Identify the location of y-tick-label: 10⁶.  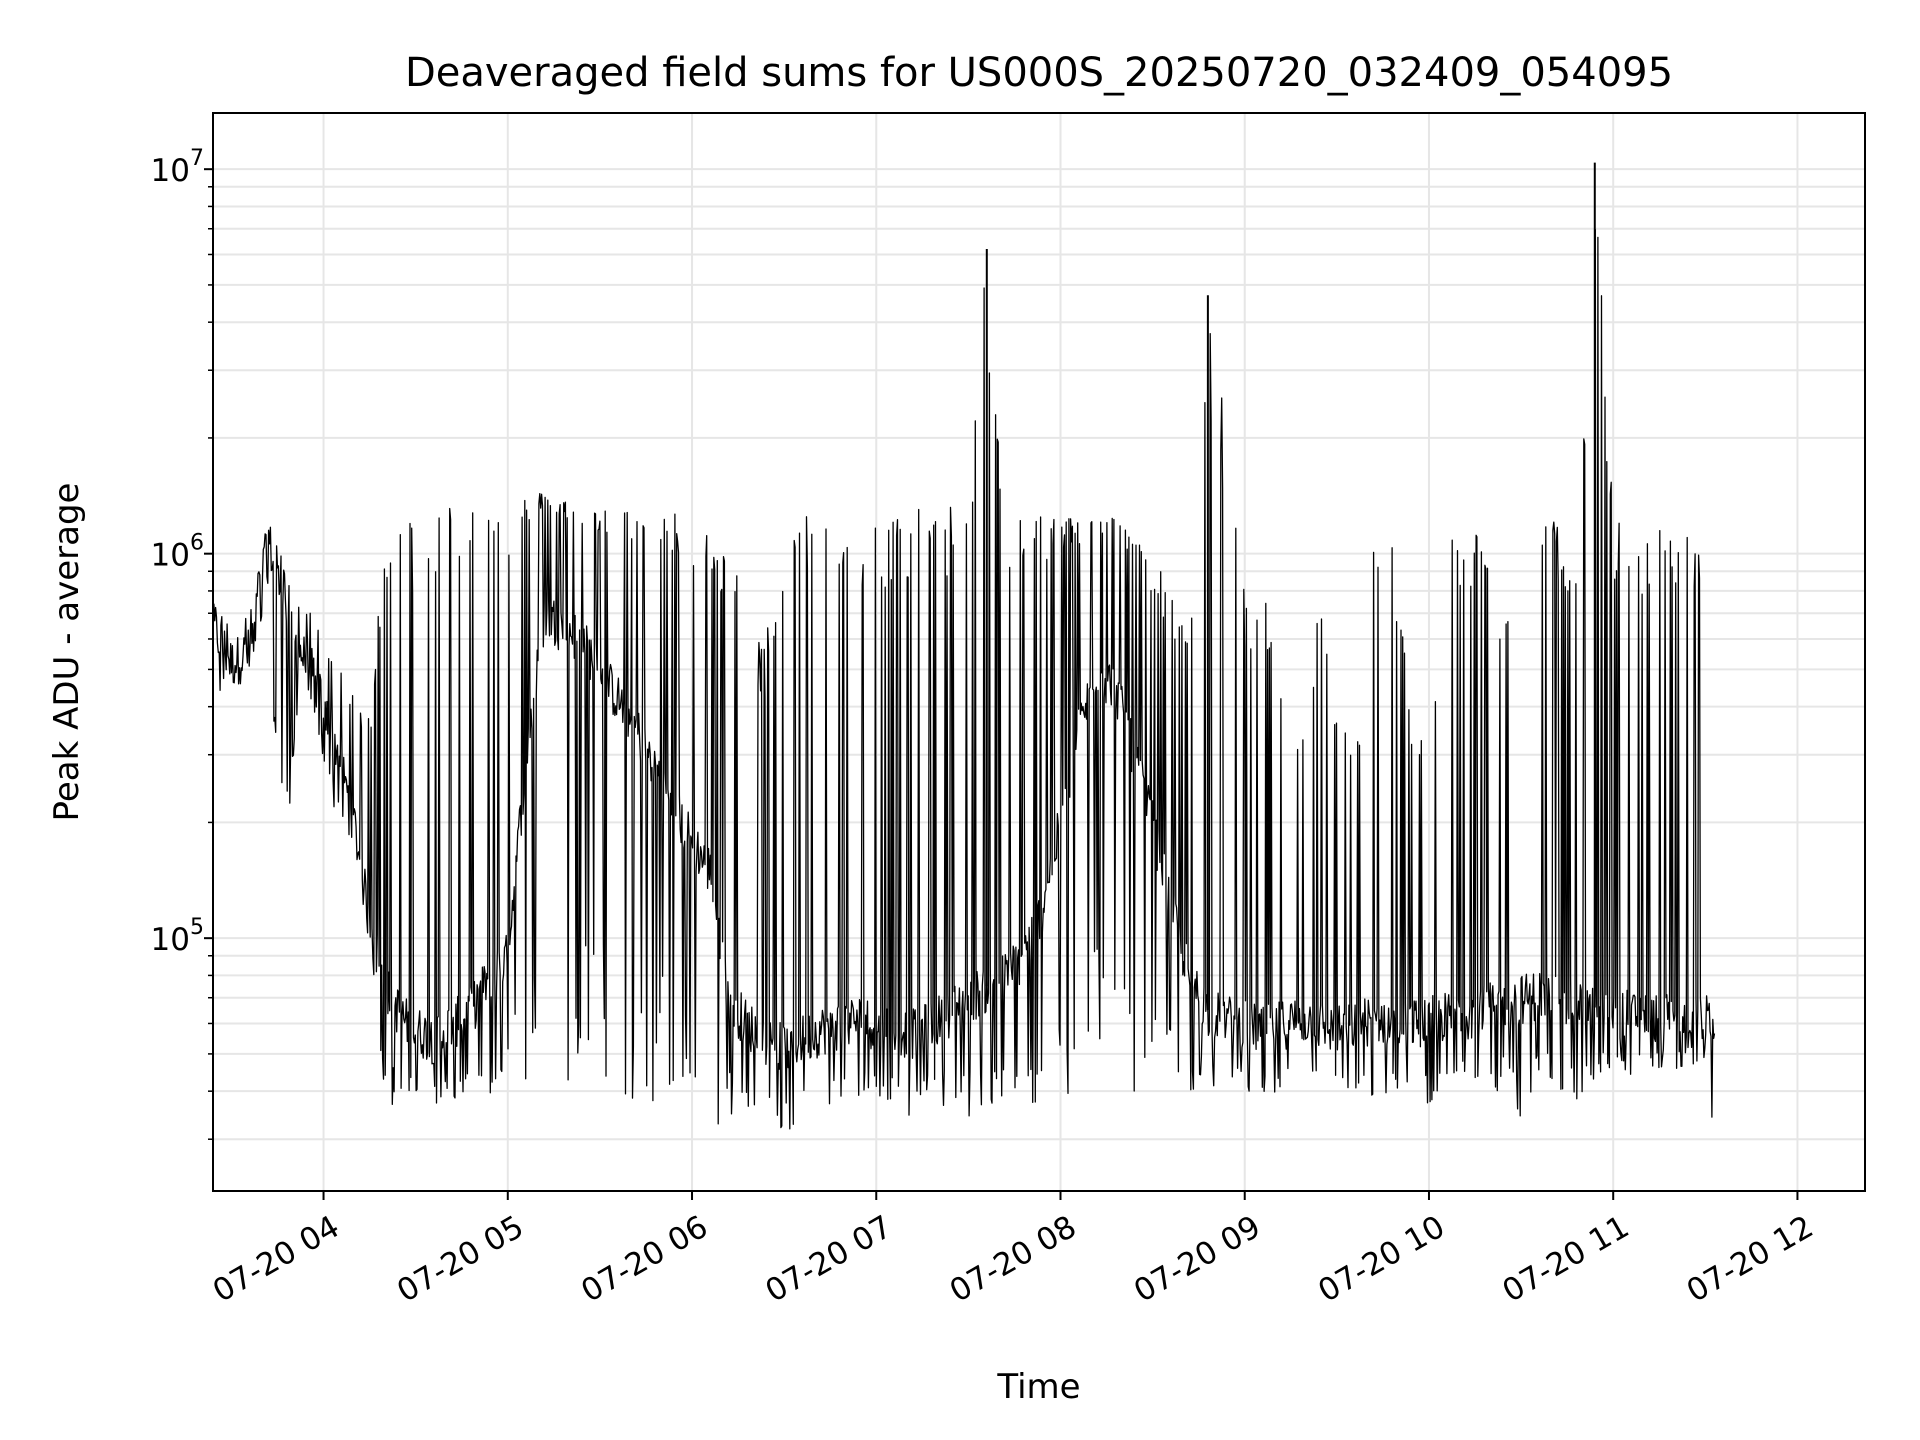
(177, 552).